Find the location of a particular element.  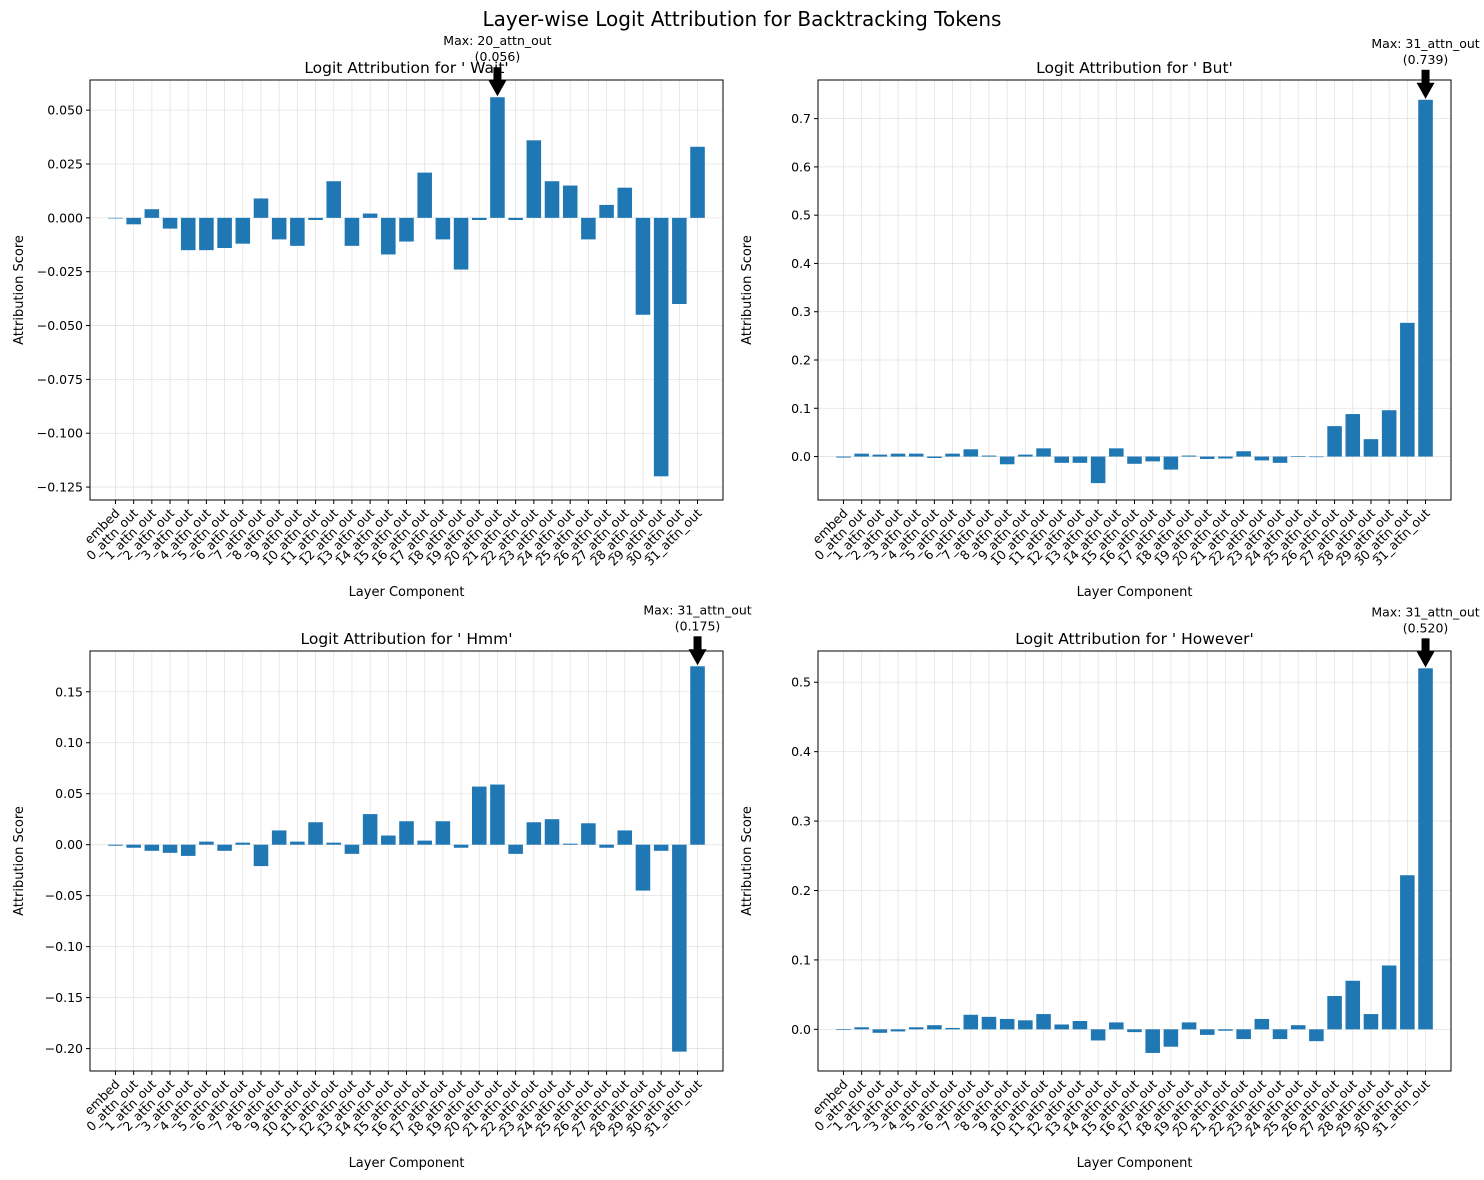

y-tick-label: −0.125 is located at coordinates (60, 487).